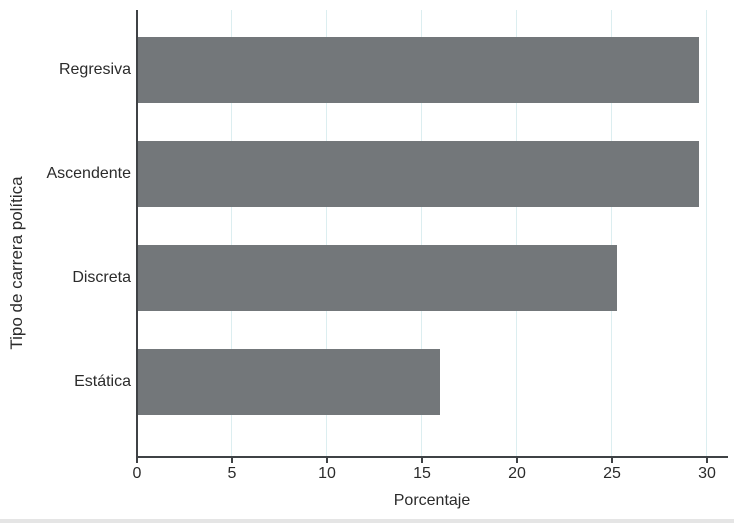  Describe the element at coordinates (612, 473) in the screenshot. I see `x-tick-label: 25` at that location.